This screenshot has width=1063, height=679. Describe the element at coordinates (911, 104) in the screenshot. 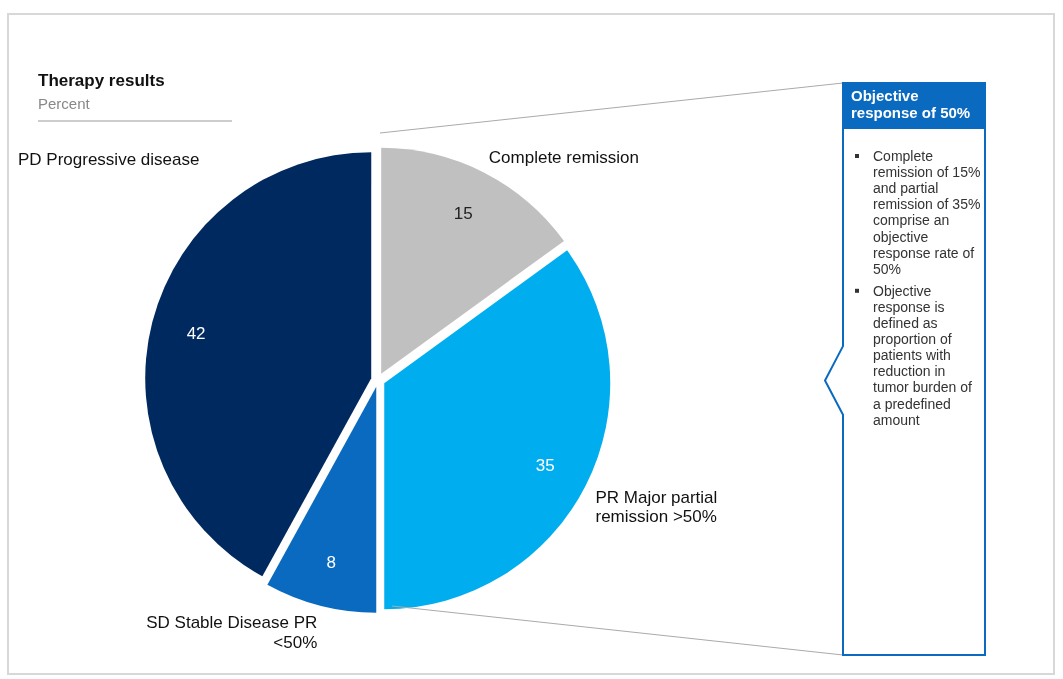

I see `text: Objective response of 50%` at that location.